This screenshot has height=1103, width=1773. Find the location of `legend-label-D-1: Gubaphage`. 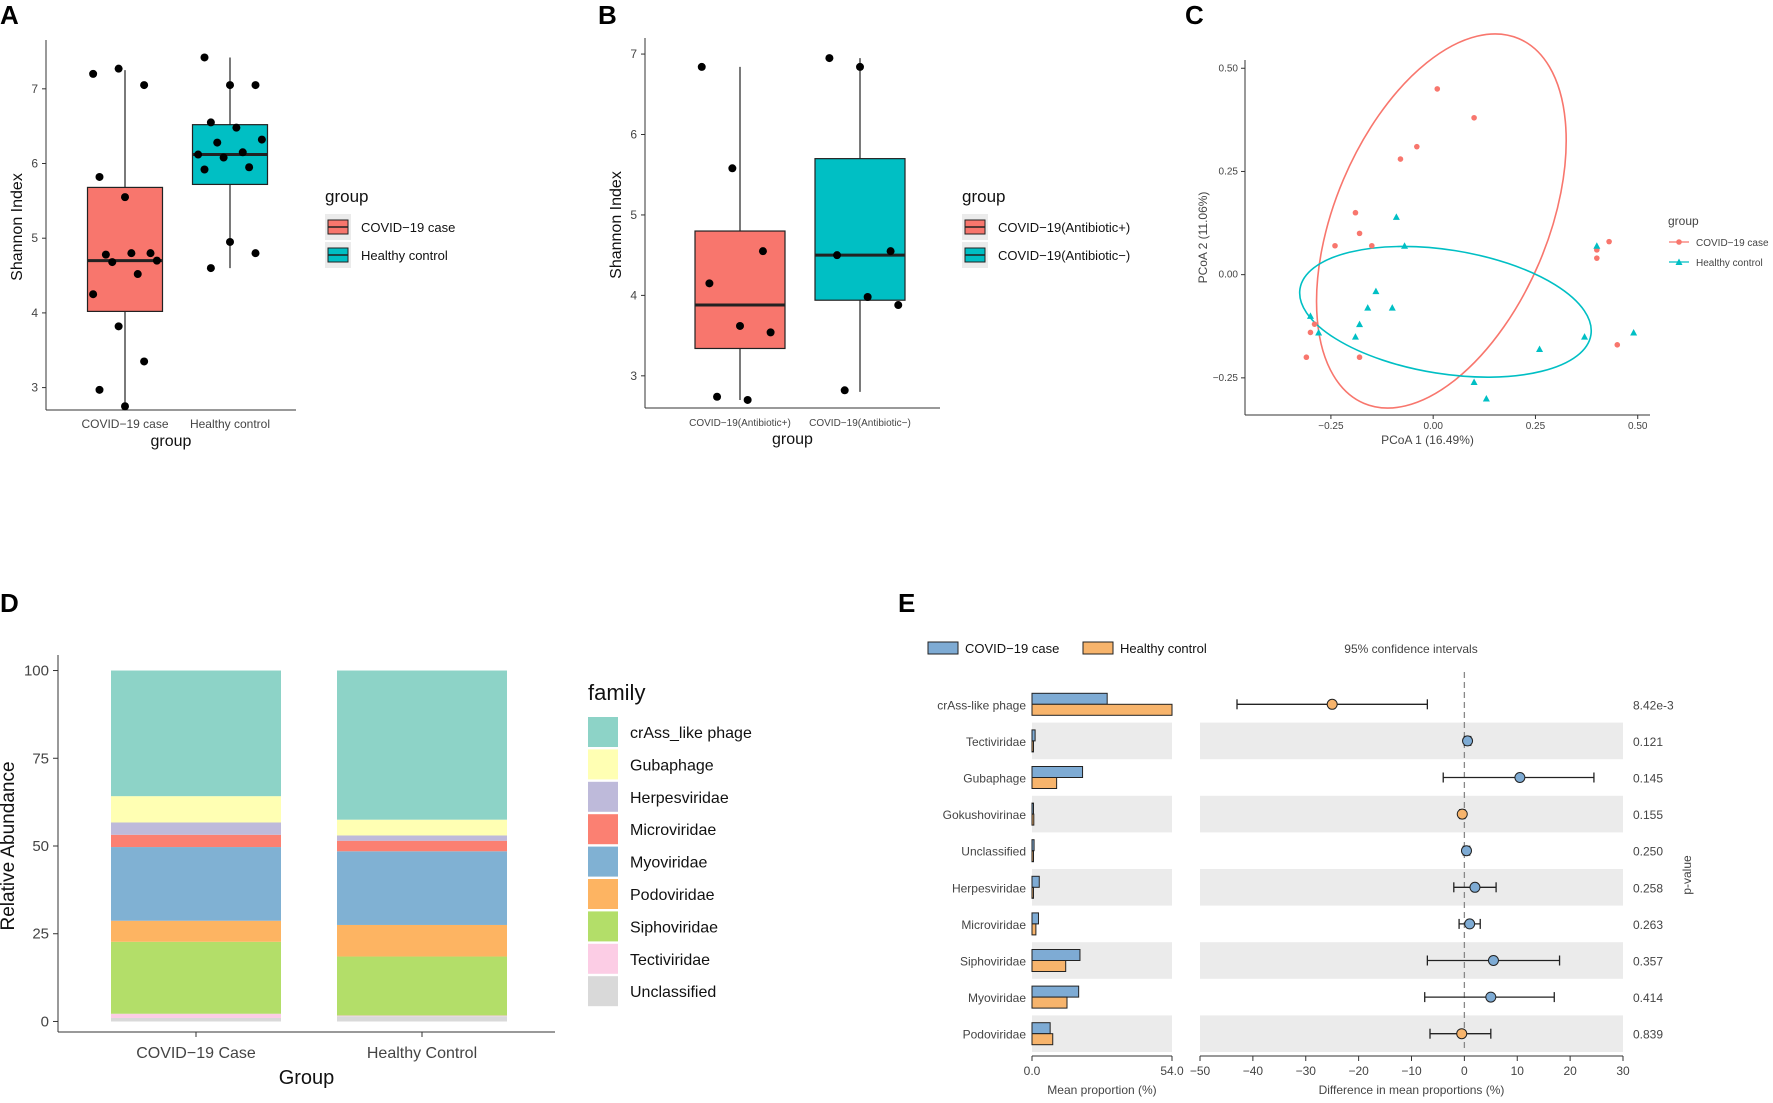

legend-label-D-1: Gubaphage is located at coordinates (672, 765).